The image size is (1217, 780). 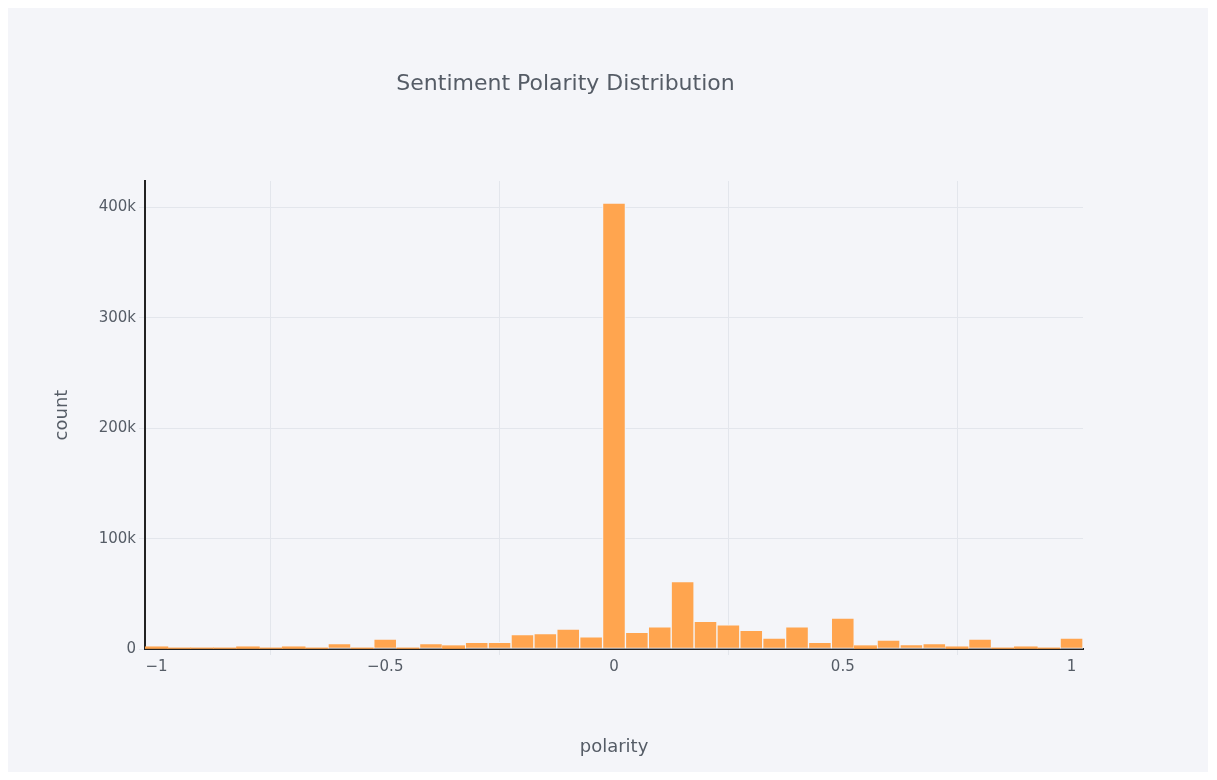 What do you see at coordinates (614, 745) in the screenshot?
I see `x-axis-title: polarity` at bounding box center [614, 745].